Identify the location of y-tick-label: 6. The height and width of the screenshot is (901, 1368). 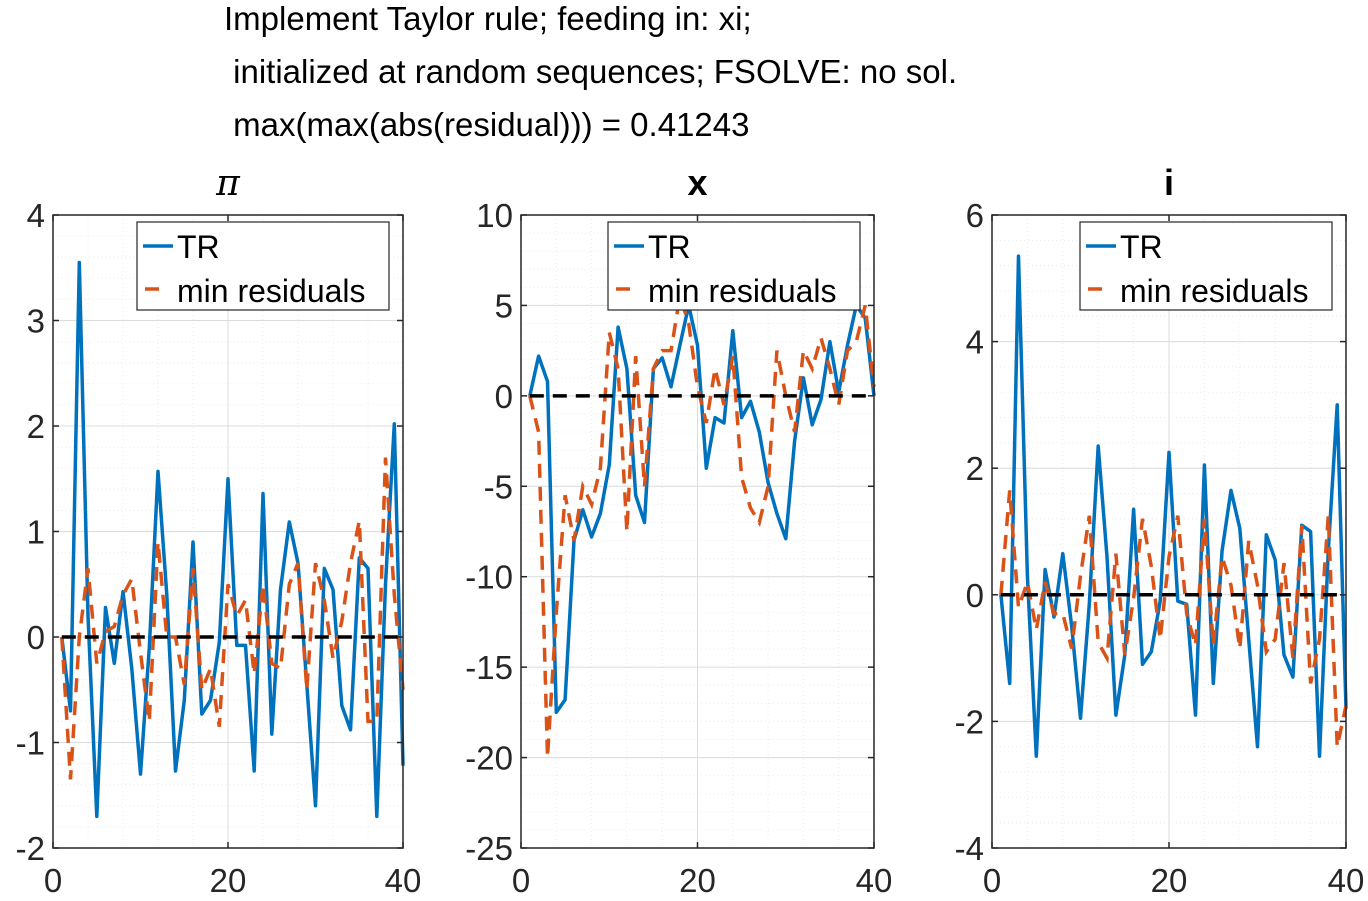
(975, 215).